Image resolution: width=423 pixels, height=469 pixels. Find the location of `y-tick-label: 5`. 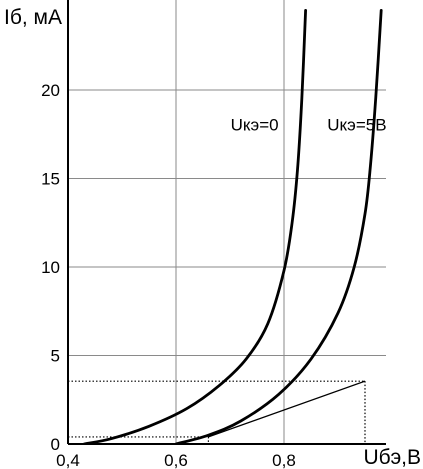

y-tick-label: 5 is located at coordinates (55, 356).